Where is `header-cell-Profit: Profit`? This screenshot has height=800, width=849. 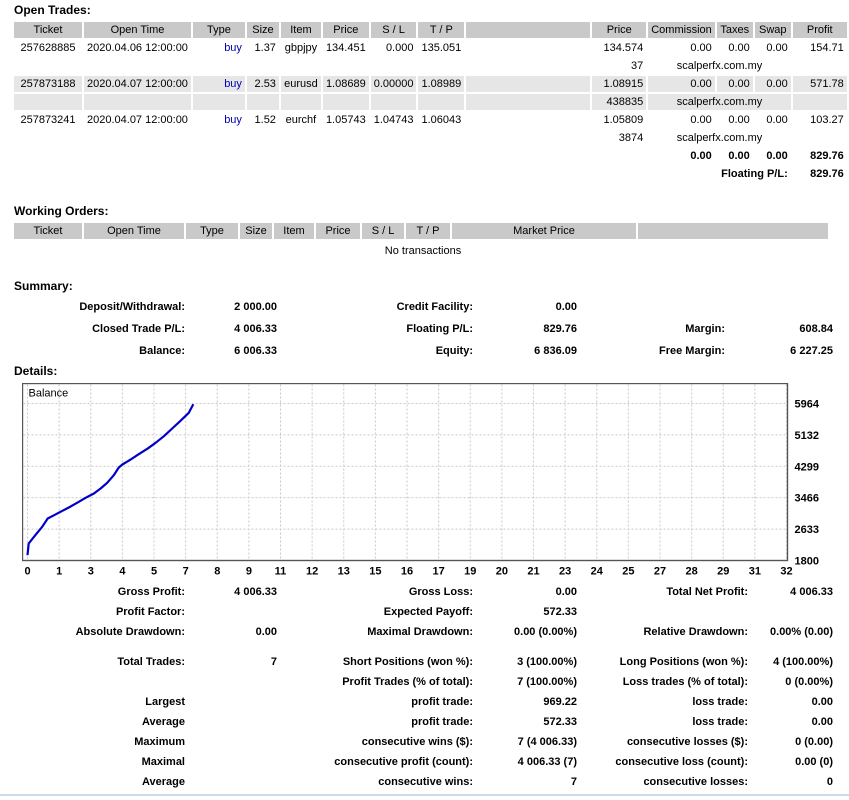
header-cell-Profit: Profit is located at coordinates (819, 30).